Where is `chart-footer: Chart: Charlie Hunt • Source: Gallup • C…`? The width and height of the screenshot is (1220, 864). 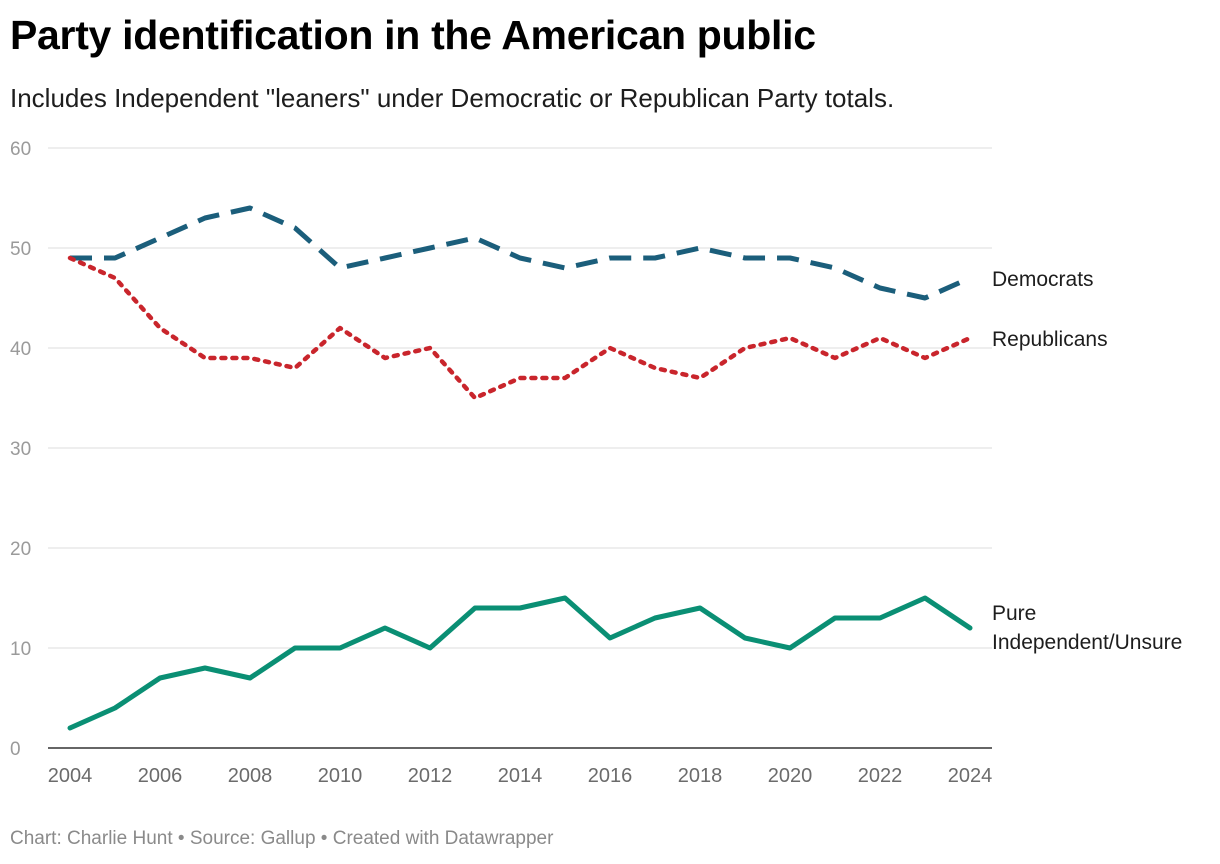 chart-footer: Chart: Charlie Hunt • Source: Gallup • C… is located at coordinates (282, 838).